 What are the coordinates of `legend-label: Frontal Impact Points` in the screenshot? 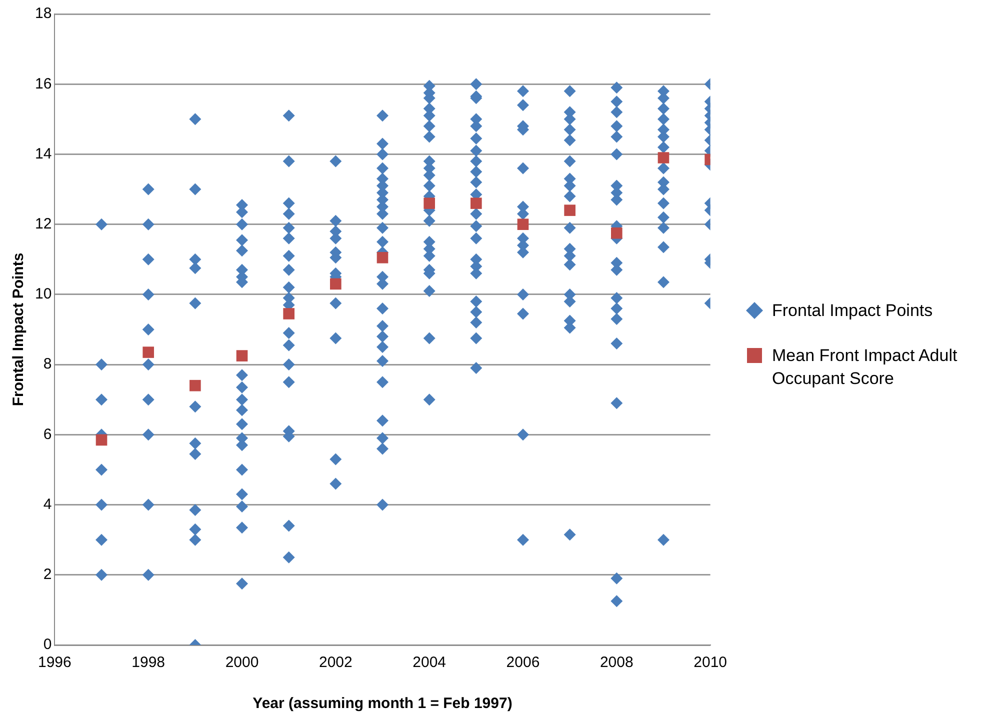 It's located at (852, 311).